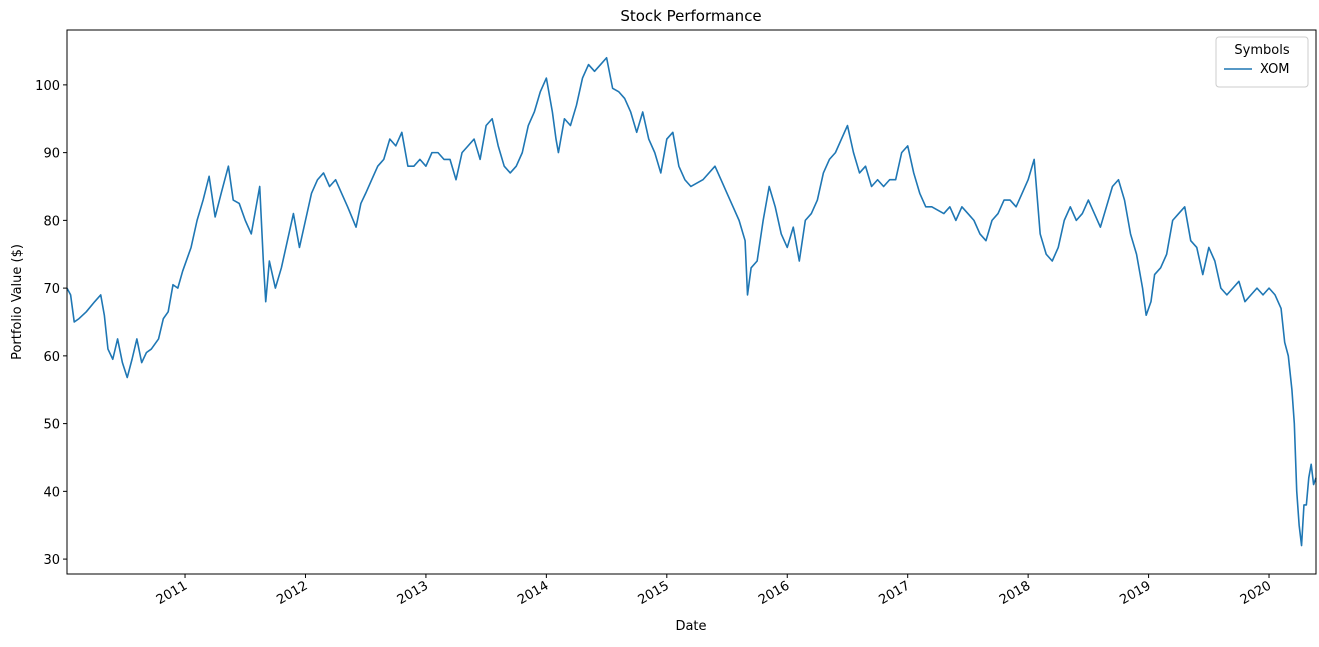 The width and height of the screenshot is (1319, 647). I want to click on y-tick-label: 60, so click(51, 357).